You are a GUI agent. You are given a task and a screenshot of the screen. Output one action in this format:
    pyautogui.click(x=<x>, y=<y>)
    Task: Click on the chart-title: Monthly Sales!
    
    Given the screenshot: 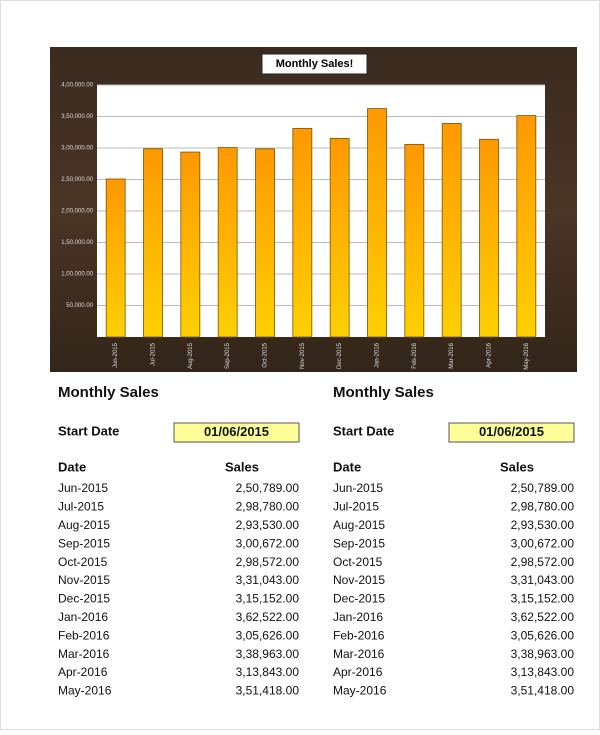 What is the action you would take?
    pyautogui.click(x=315, y=64)
    